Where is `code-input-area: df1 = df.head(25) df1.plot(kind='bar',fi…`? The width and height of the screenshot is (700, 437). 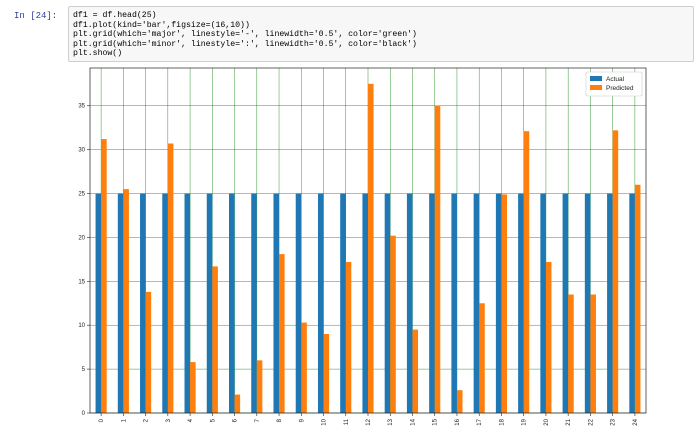 code-input-area: df1 = df.head(25) df1.plot(kind='bar',fi… is located at coordinates (381, 34).